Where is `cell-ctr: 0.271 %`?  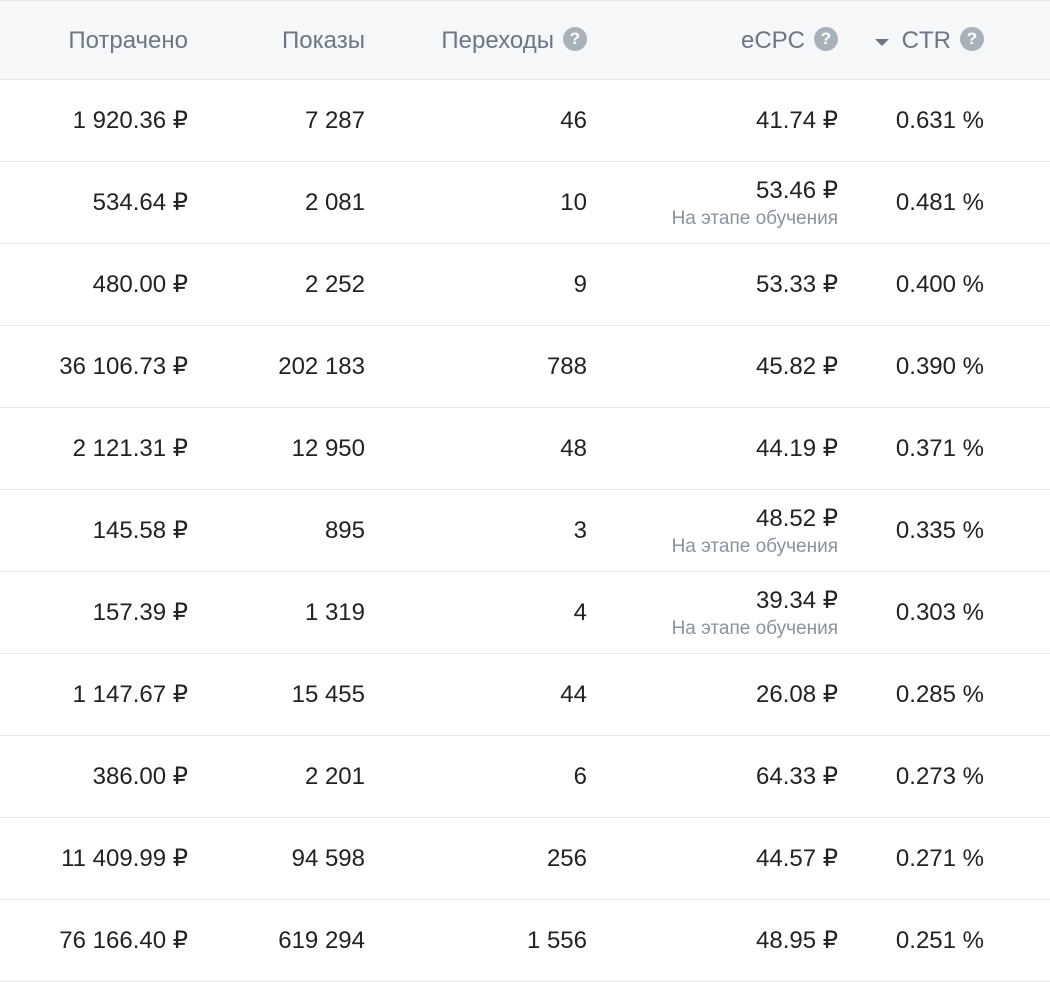 cell-ctr: 0.271 % is located at coordinates (940, 858).